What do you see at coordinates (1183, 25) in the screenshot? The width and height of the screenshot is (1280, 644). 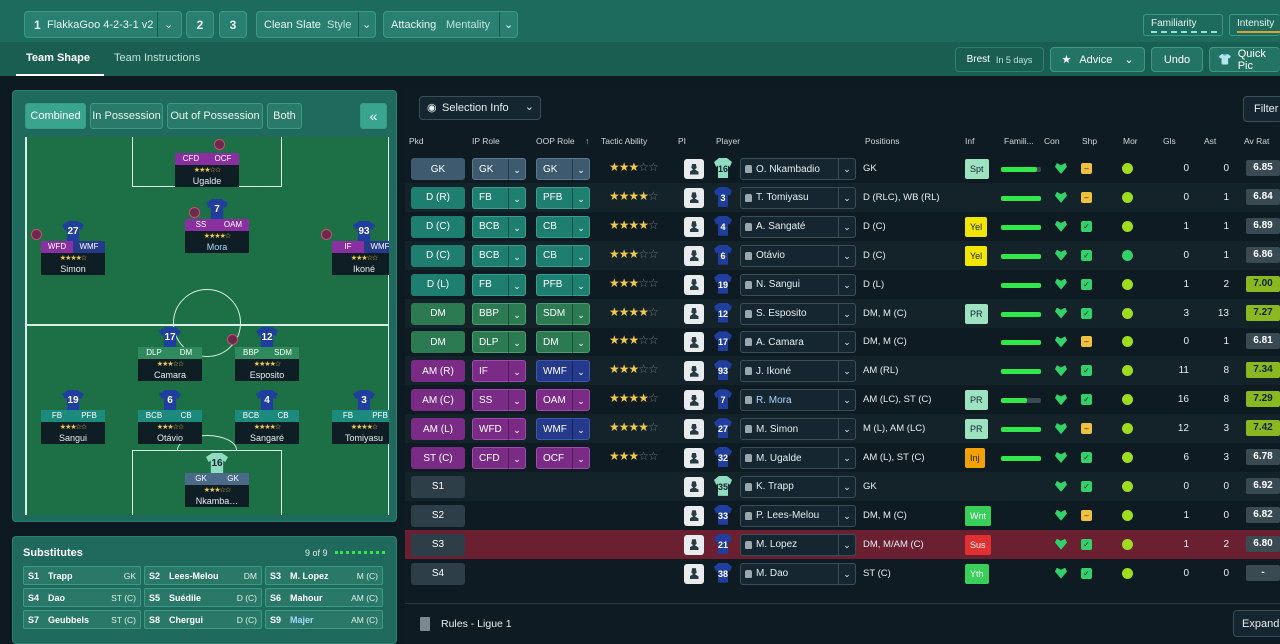 I see `familiarity-meter: Familiarity` at bounding box center [1183, 25].